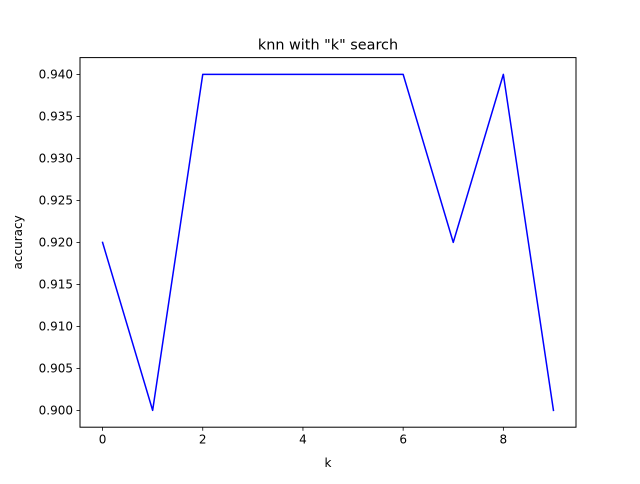 The width and height of the screenshot is (640, 484). Describe the element at coordinates (56, 243) in the screenshot. I see `y-tick-label: 0.920` at that location.